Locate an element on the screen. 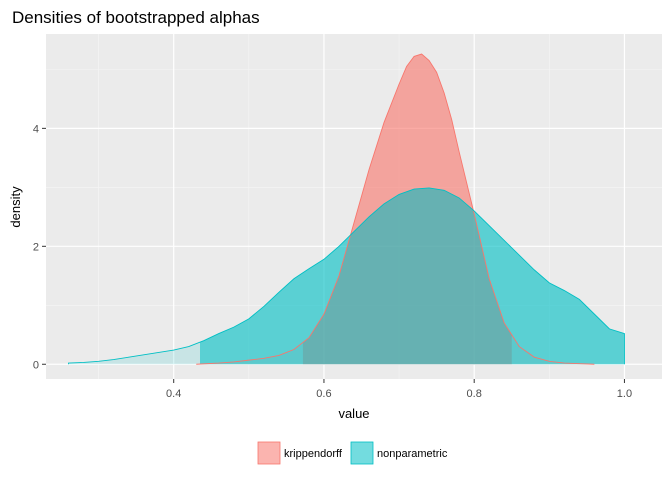 This screenshot has height=480, width=672. y-tick-label: 0 is located at coordinates (36, 365).